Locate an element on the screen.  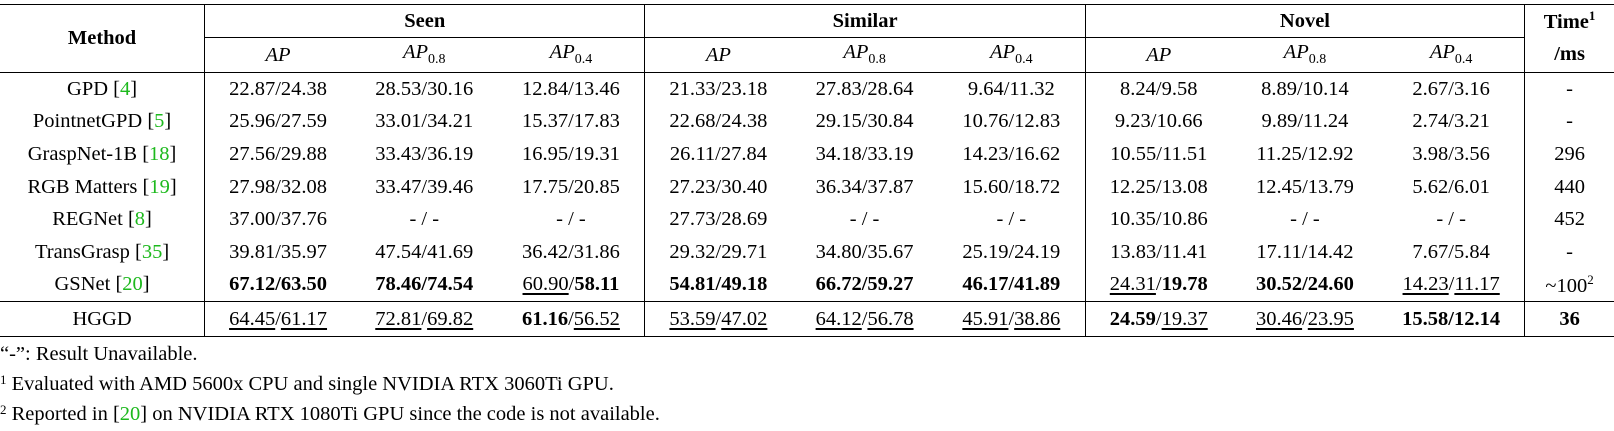
value-cell: 8.89/10.14 is located at coordinates (1305, 88).